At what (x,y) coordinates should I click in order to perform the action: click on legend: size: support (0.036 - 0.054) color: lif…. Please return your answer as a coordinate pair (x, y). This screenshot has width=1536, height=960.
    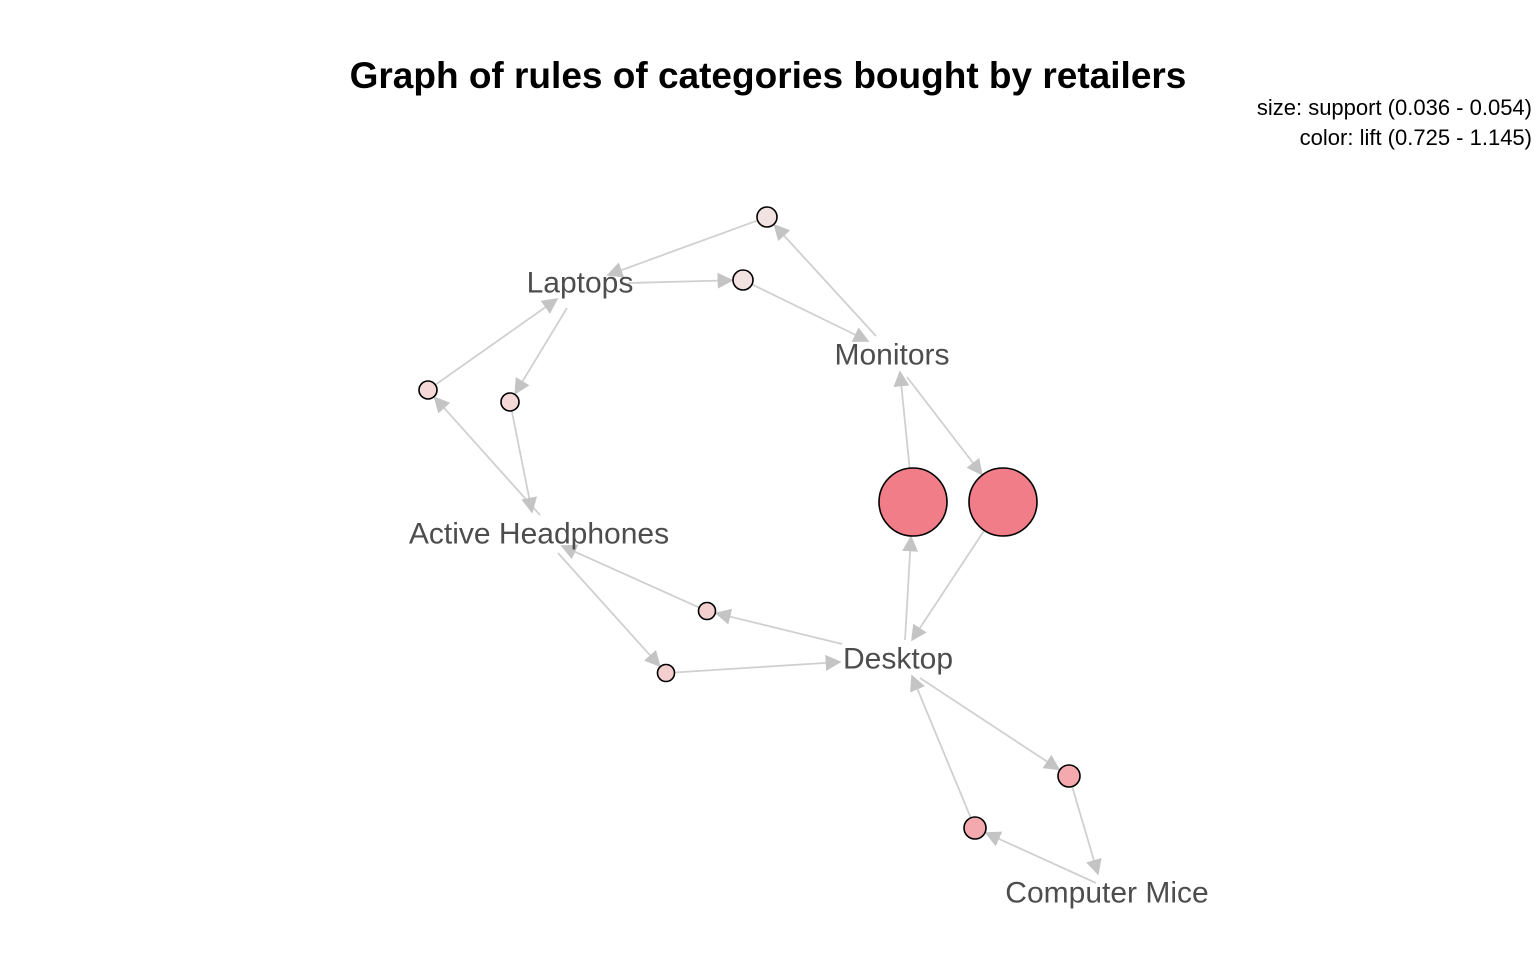
    Looking at the image, I should click on (1394, 123).